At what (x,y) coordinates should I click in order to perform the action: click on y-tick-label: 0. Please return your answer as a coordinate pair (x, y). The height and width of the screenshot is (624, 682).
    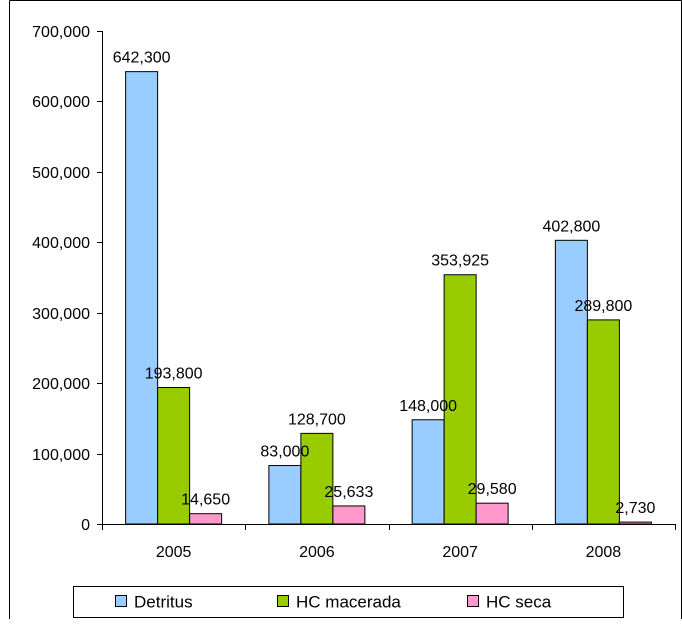
    Looking at the image, I should click on (85, 525).